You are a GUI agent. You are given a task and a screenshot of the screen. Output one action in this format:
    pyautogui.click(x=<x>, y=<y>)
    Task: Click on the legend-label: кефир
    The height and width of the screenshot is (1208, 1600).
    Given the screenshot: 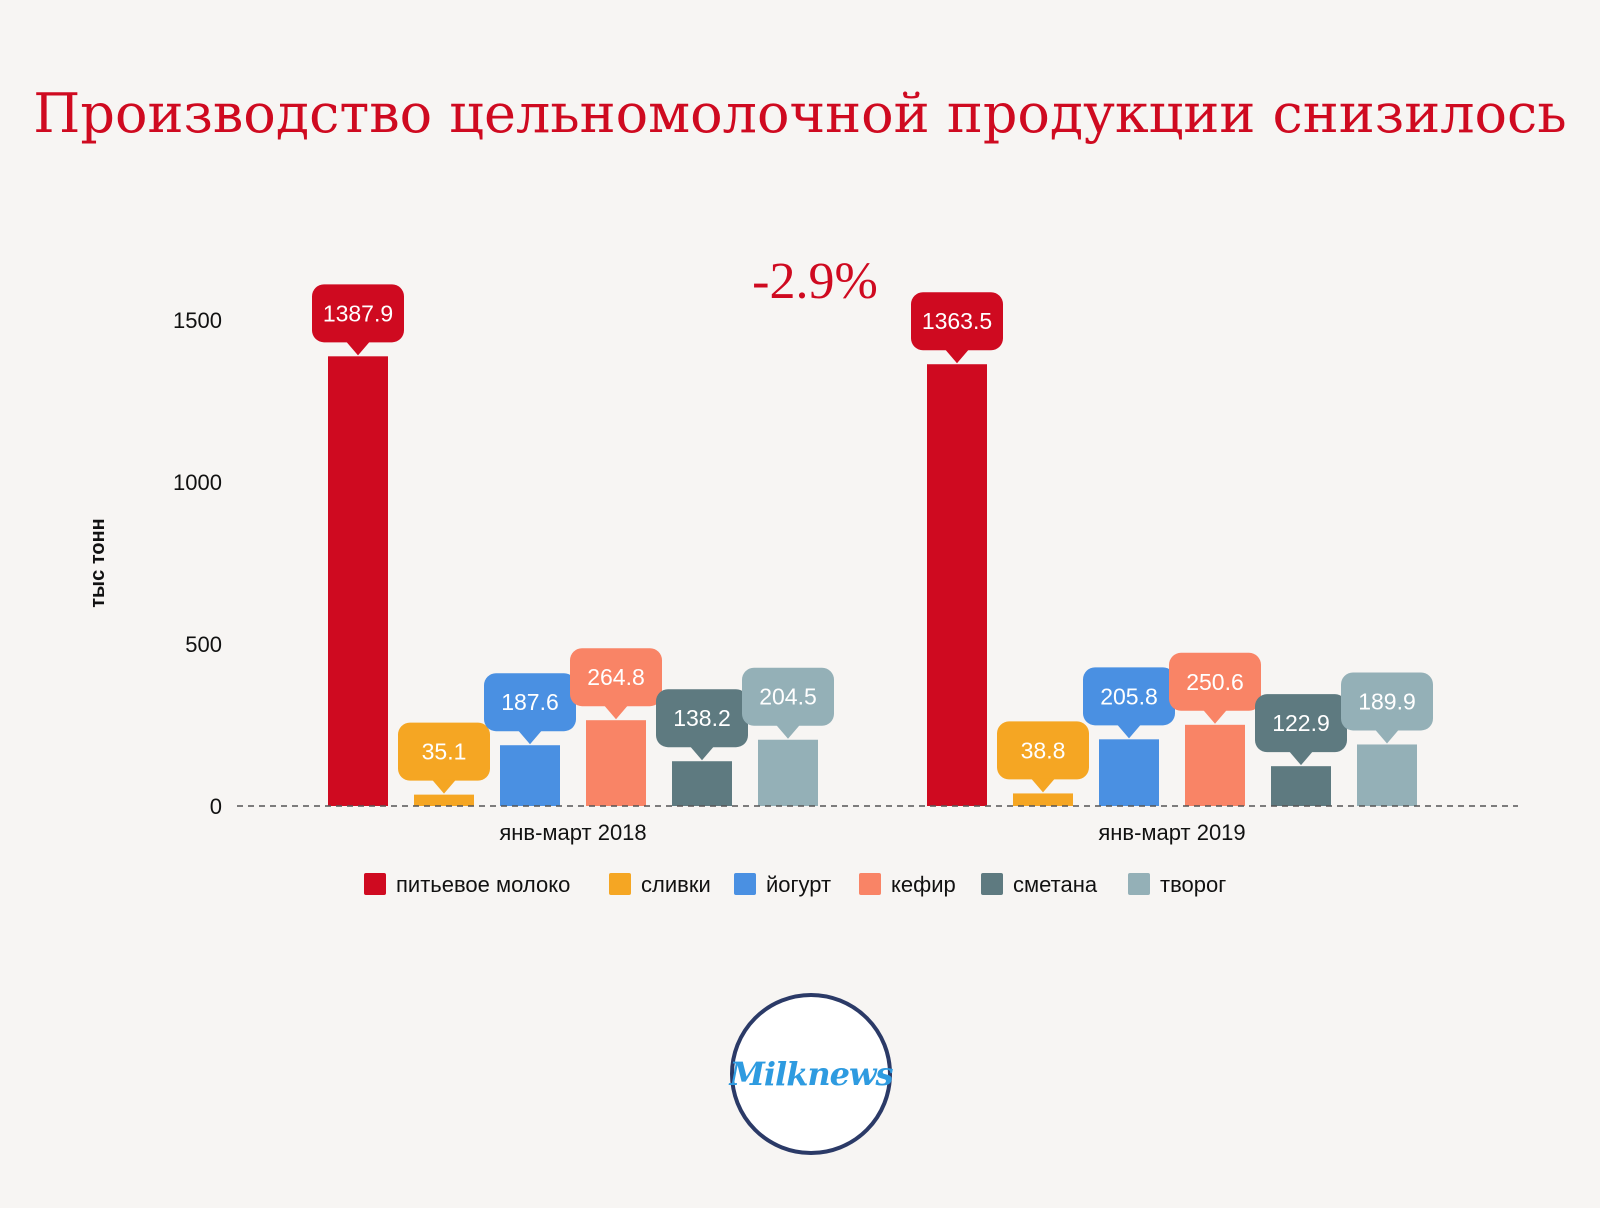 What is the action you would take?
    pyautogui.click(x=923, y=884)
    